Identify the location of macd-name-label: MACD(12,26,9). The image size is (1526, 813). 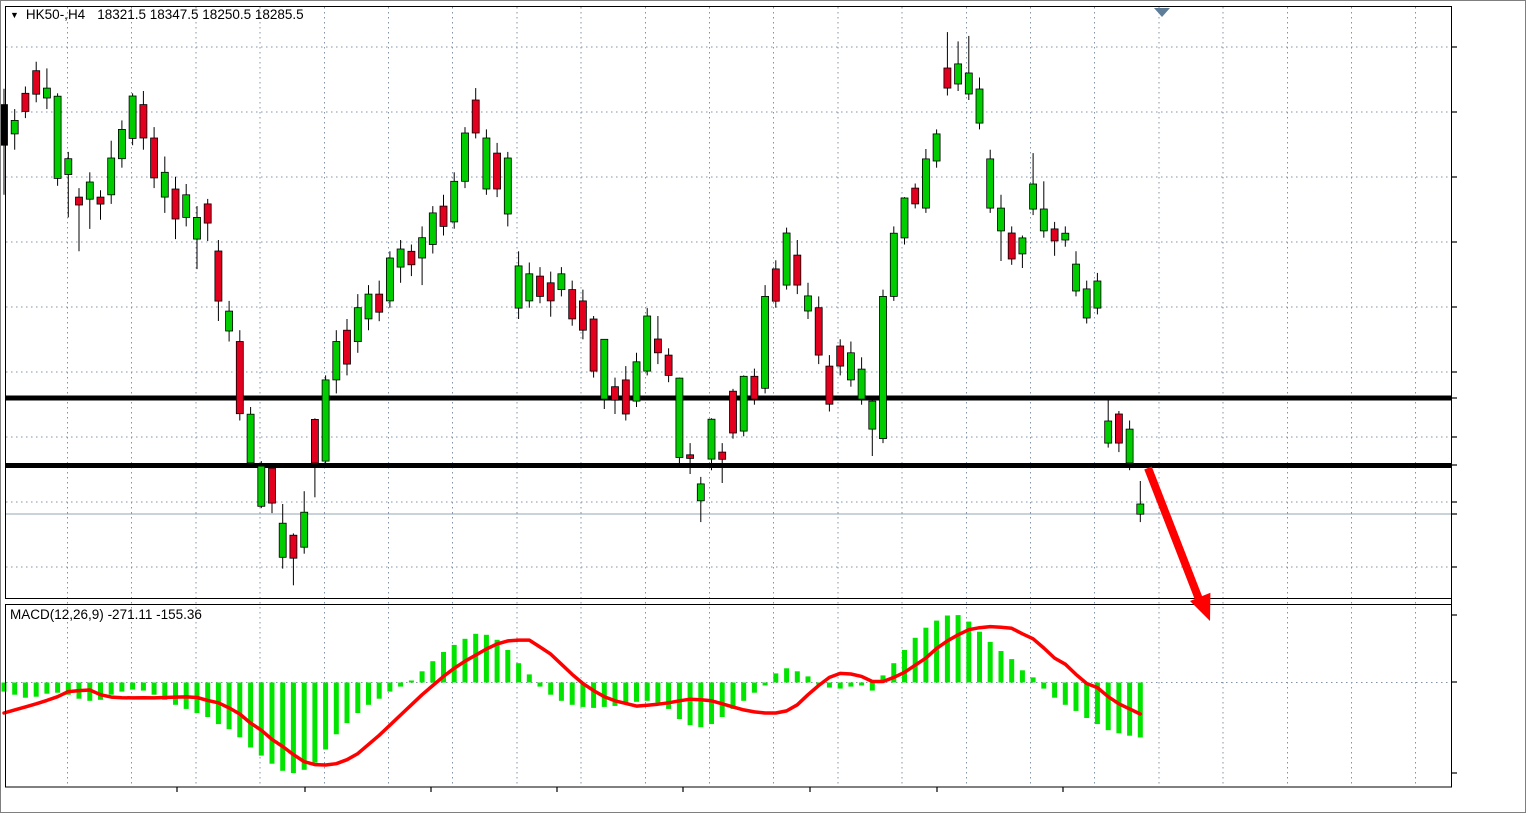
(57, 614).